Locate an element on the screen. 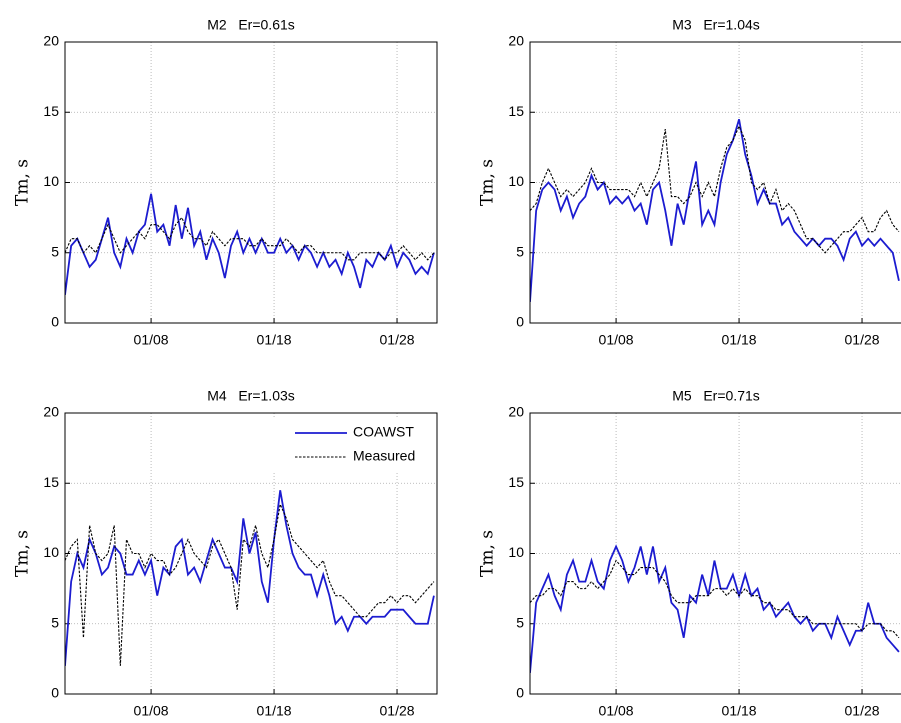 Image resolution: width=901 pixels, height=723 pixels. legend-label: Measured is located at coordinates (384, 456).